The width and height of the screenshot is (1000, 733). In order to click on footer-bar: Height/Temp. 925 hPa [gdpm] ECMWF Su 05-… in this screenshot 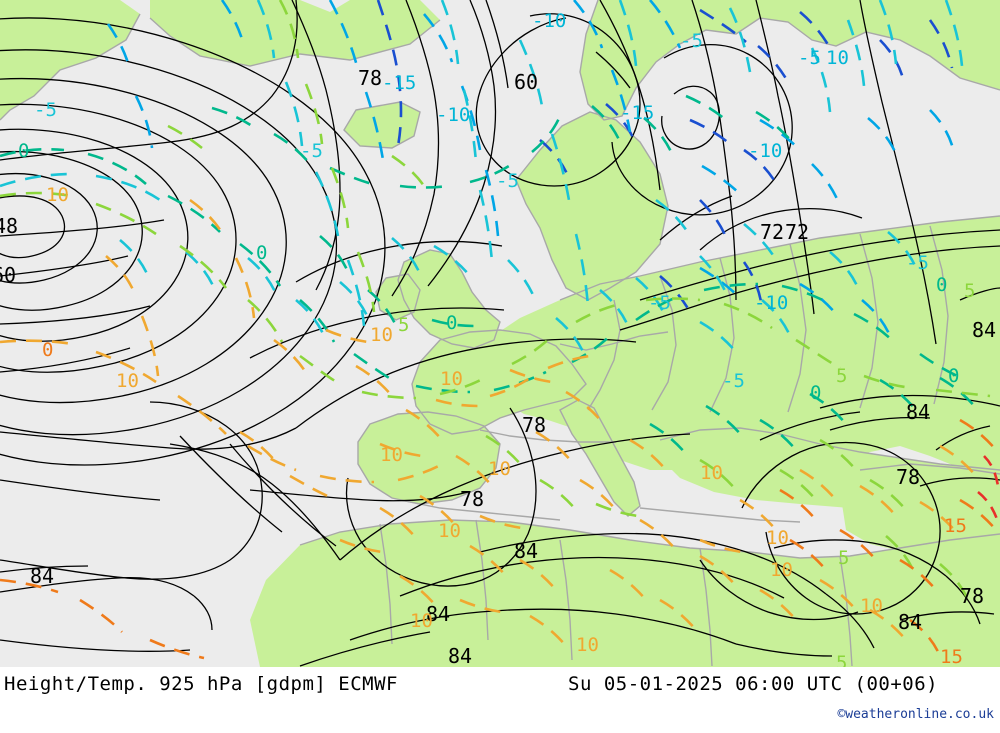, I will do `click(500, 700)`.